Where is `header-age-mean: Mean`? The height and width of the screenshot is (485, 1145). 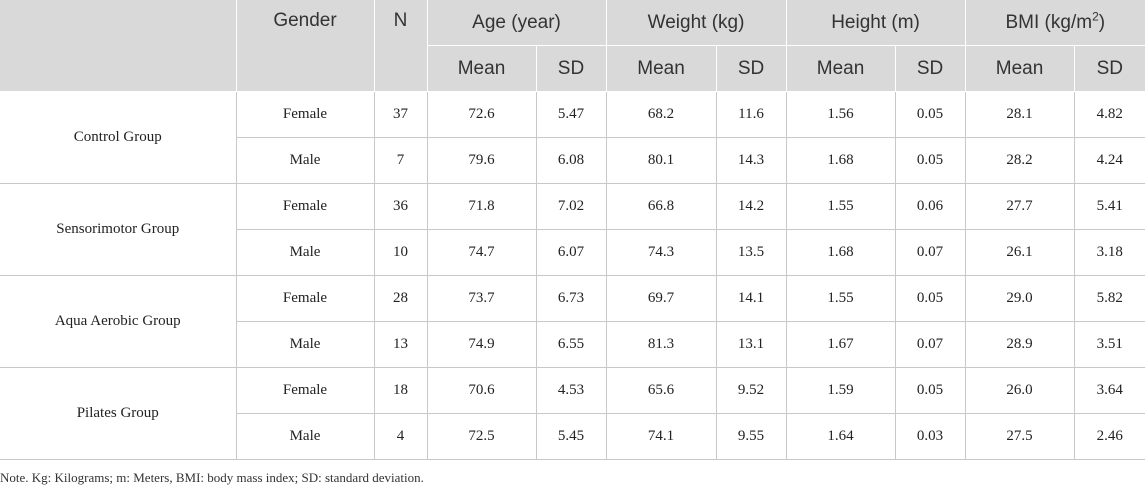 header-age-mean: Mean is located at coordinates (481, 68).